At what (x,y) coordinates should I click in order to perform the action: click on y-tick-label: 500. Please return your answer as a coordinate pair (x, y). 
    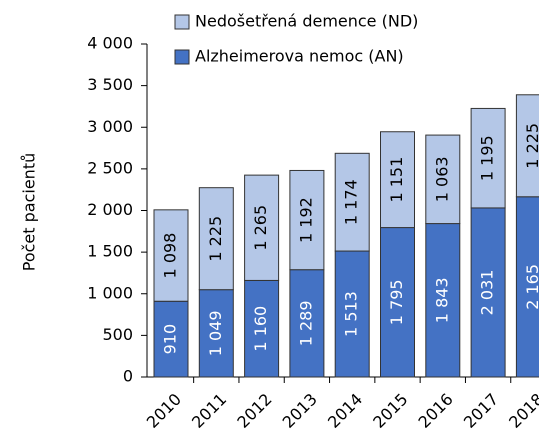
    Looking at the image, I should click on (117, 334).